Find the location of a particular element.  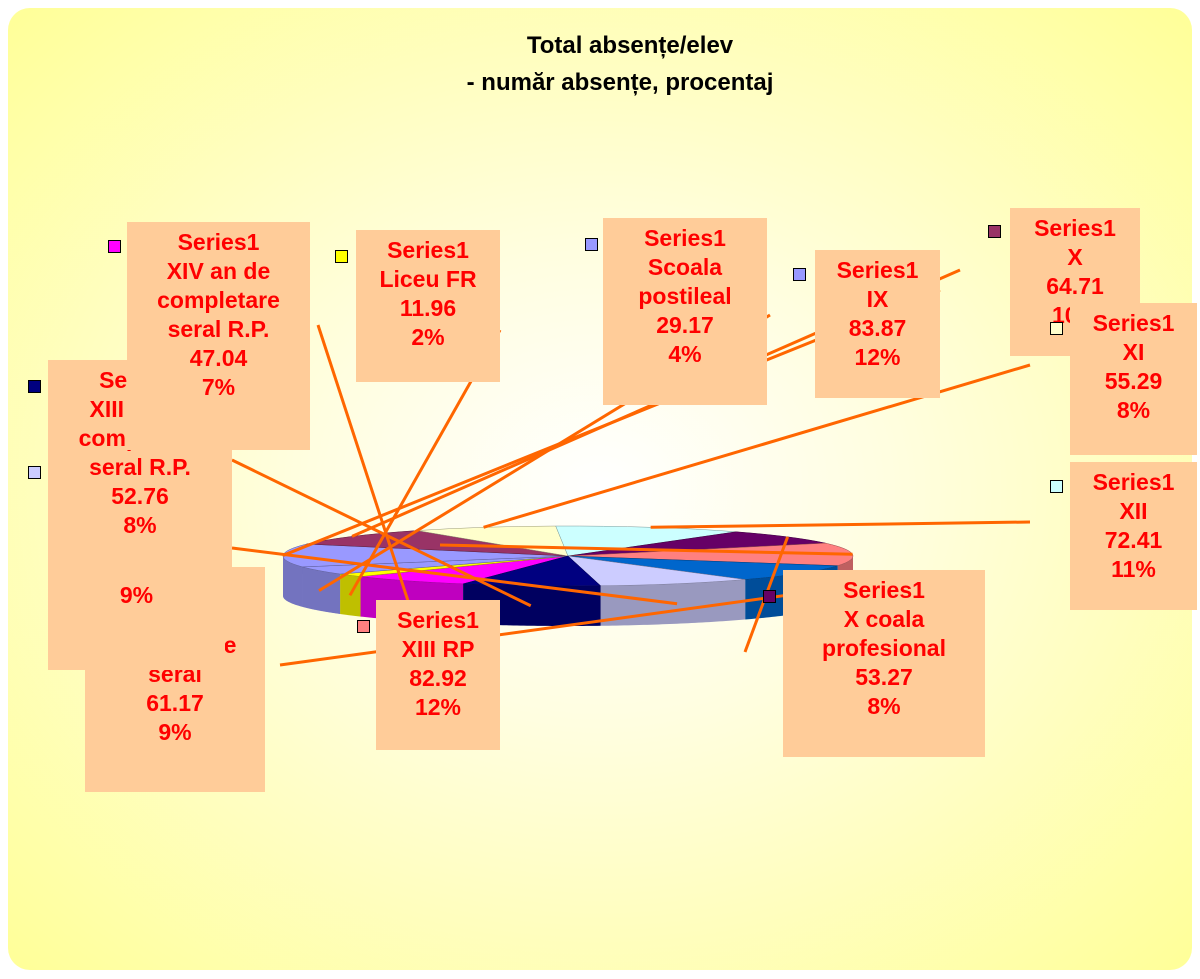

label-line: 29.17 is located at coordinates (685, 325).